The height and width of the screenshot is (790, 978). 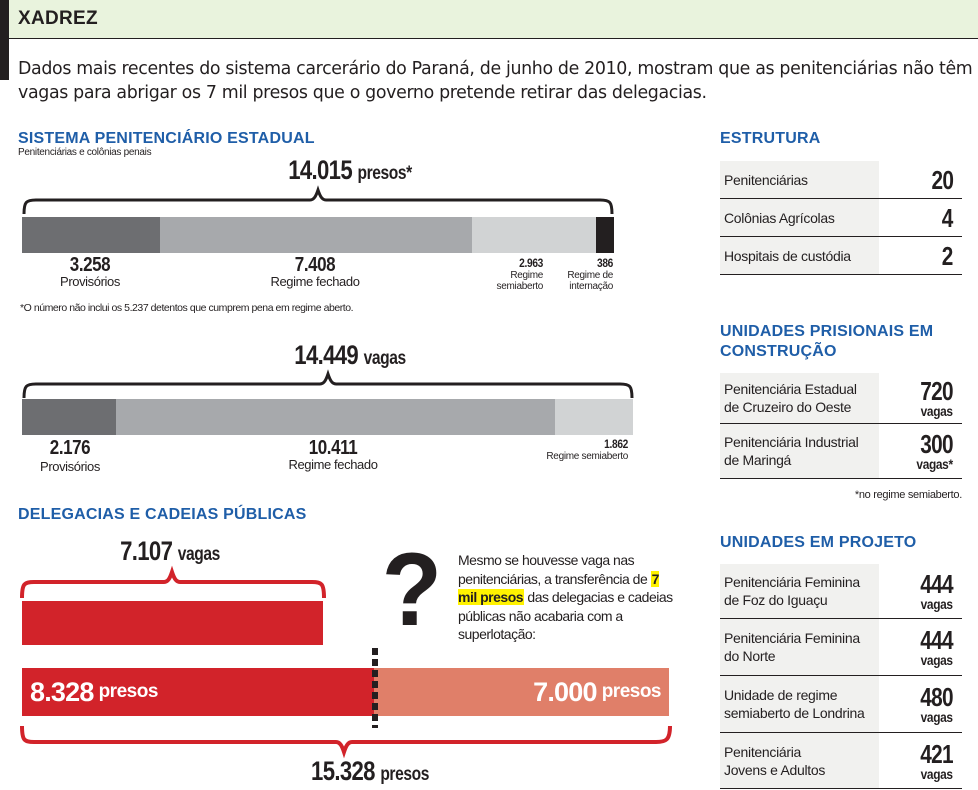 I want to click on vagas-label-semiaberto: 1.862 Regime semiaberto, so click(x=587, y=449).